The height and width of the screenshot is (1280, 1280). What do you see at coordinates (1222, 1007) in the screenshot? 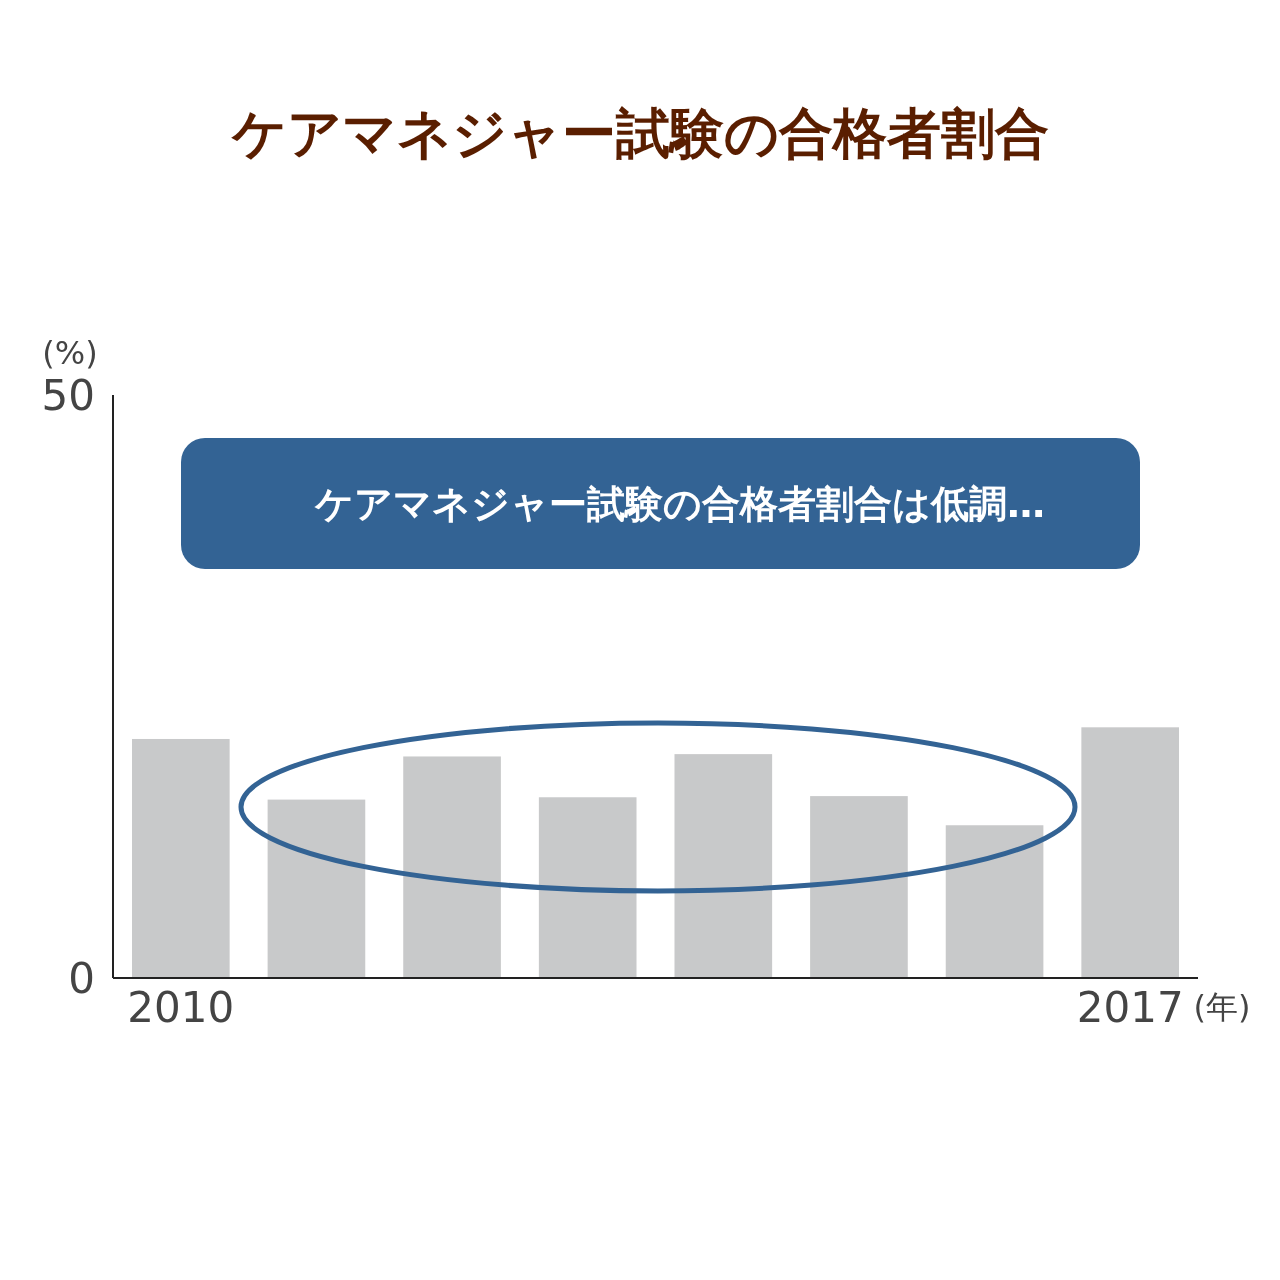
I see `x-axis-title: (年)` at bounding box center [1222, 1007].